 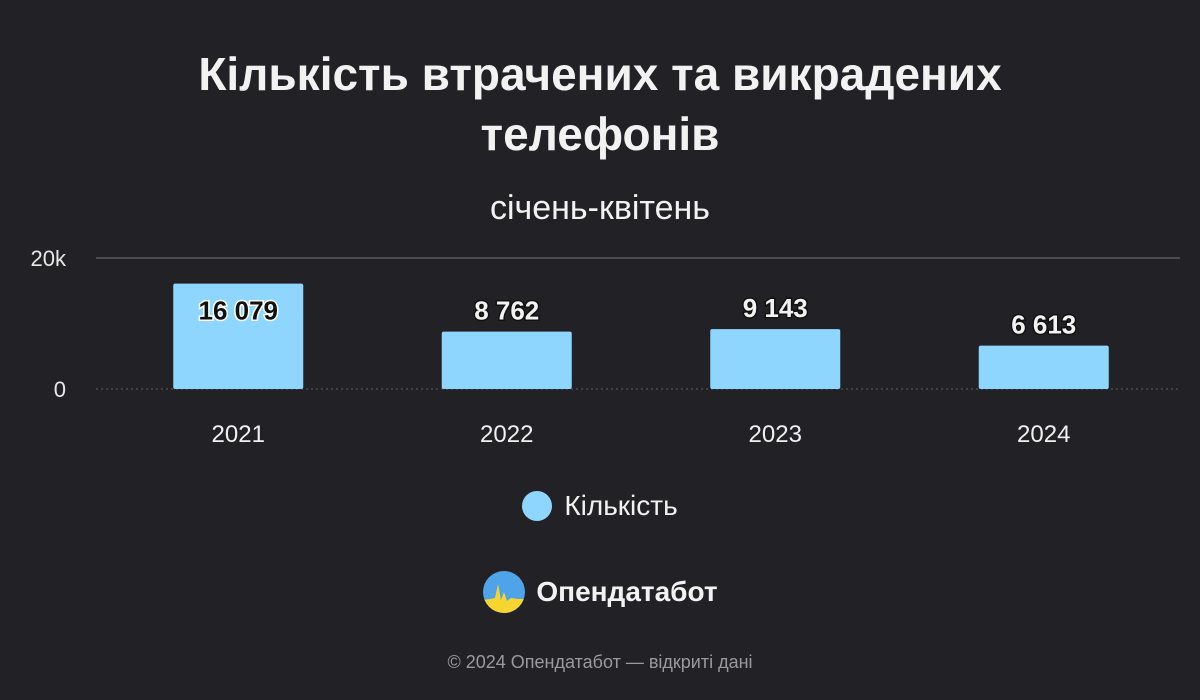 I want to click on bar-2021, so click(x=238, y=336).